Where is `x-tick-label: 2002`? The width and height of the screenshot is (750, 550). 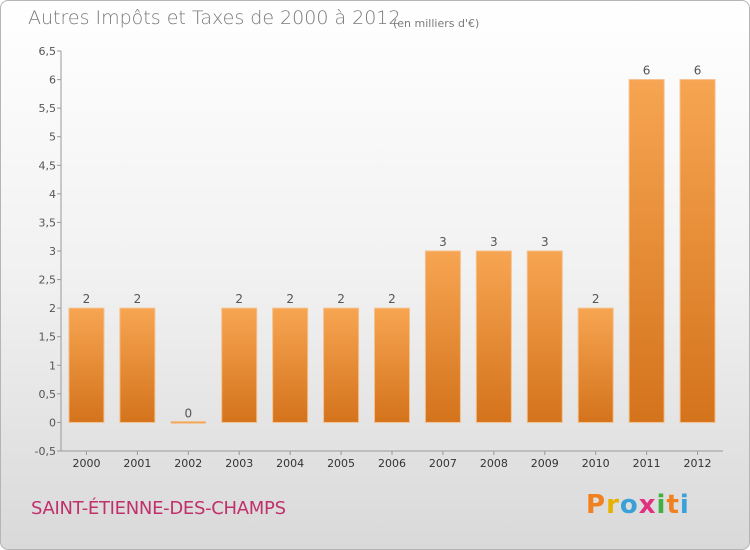
x-tick-label: 2002 is located at coordinates (188, 463).